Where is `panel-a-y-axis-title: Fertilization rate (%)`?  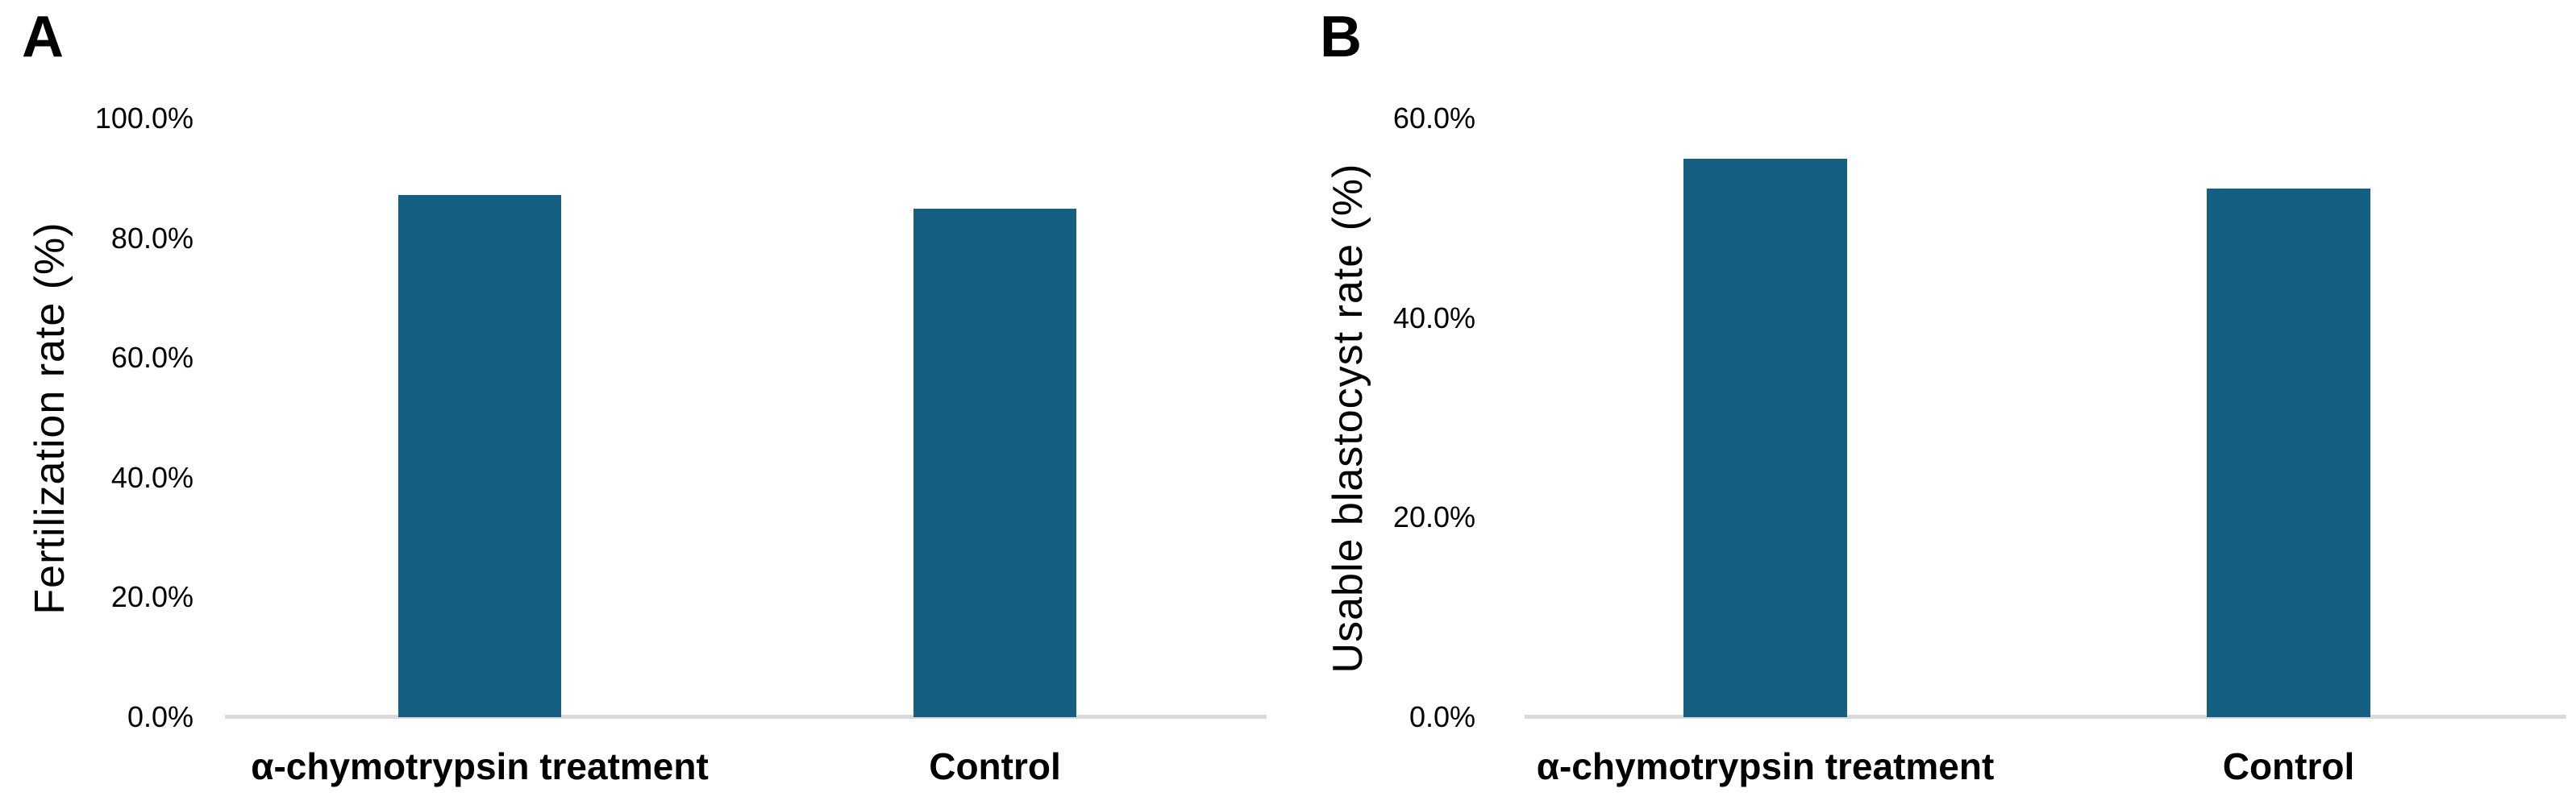 panel-a-y-axis-title: Fertilization rate (%) is located at coordinates (50, 418).